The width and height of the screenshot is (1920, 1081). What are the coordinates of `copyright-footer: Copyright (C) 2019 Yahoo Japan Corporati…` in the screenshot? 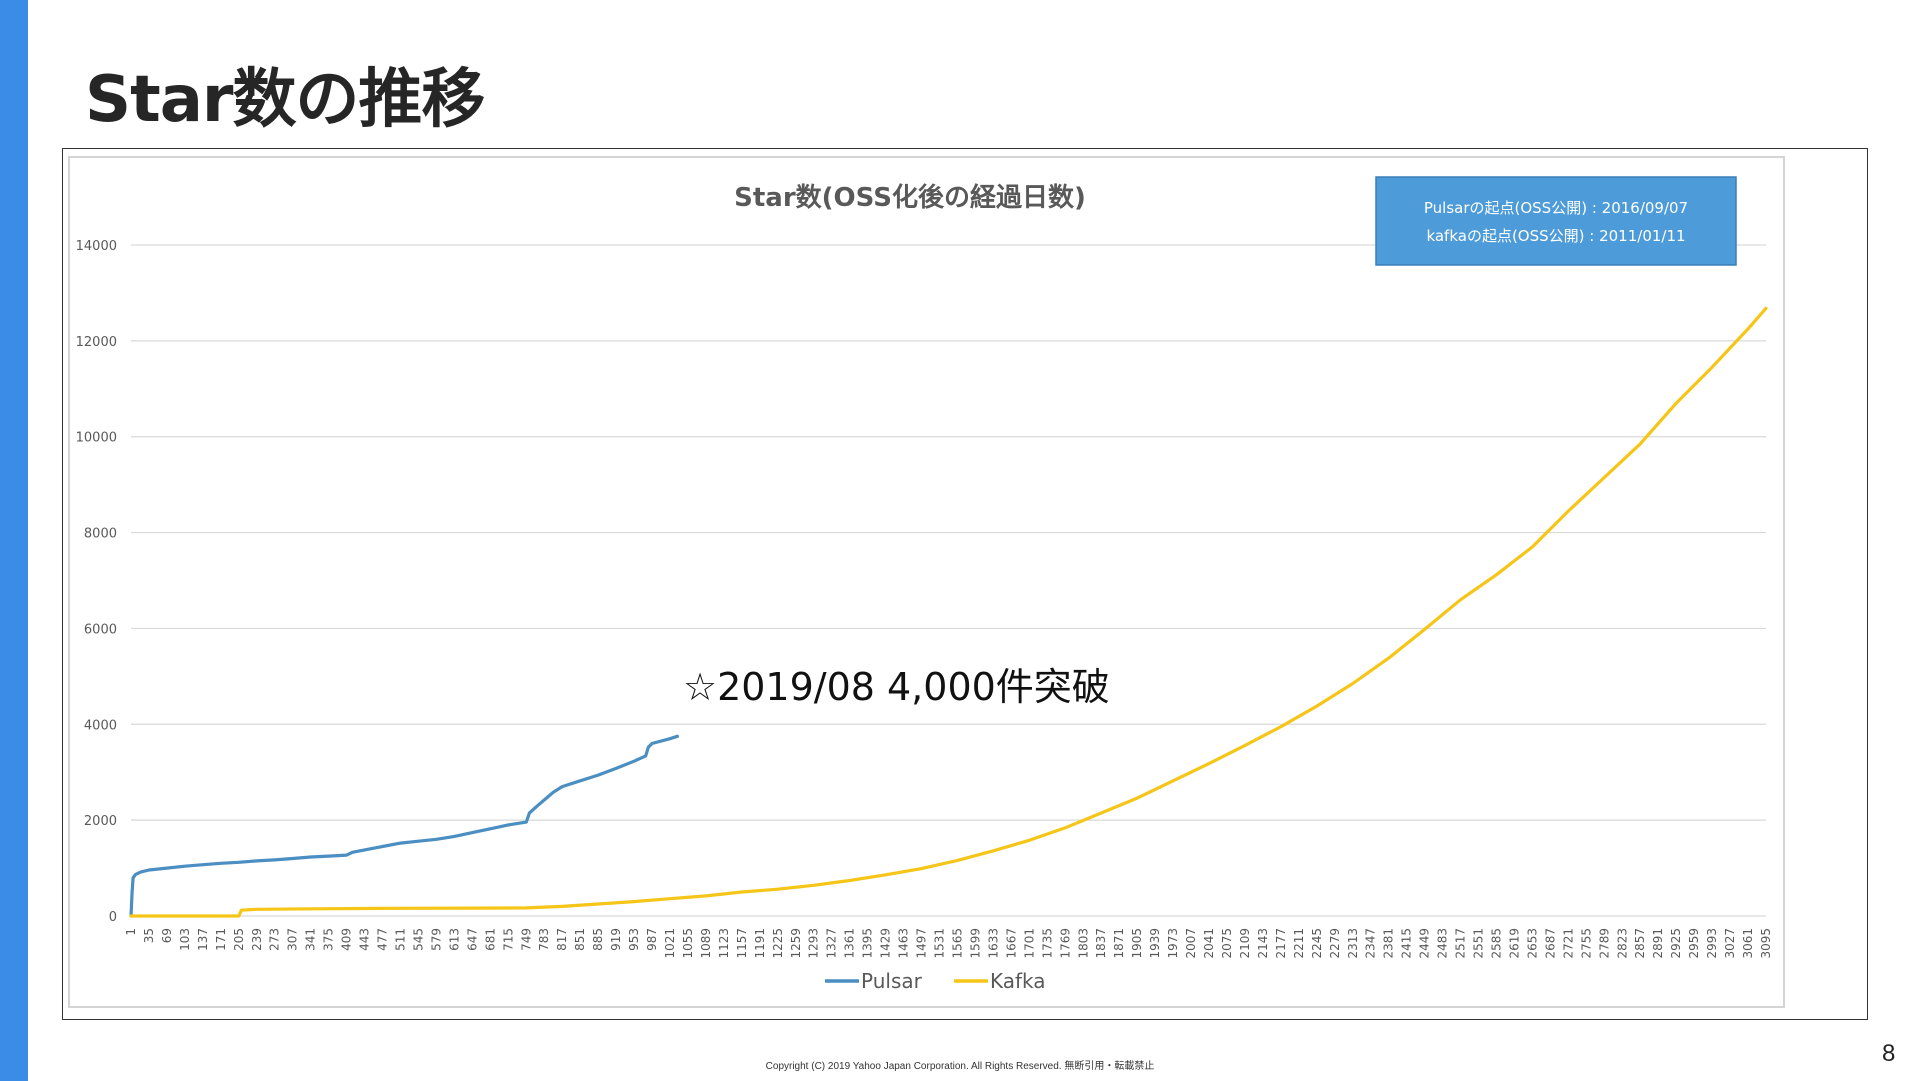 It's located at (960, 1066).